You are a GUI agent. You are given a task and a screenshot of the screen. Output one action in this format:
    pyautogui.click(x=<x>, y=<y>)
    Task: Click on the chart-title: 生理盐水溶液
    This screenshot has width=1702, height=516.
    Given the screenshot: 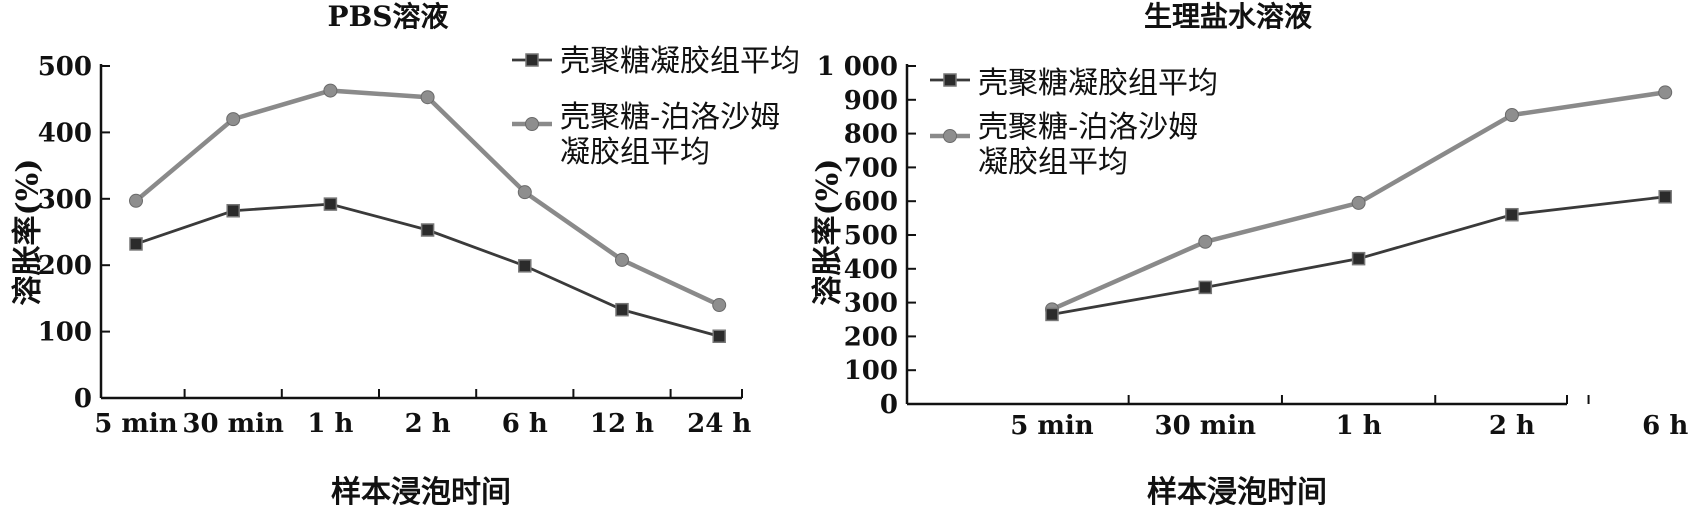 What is the action you would take?
    pyautogui.click(x=1228, y=16)
    